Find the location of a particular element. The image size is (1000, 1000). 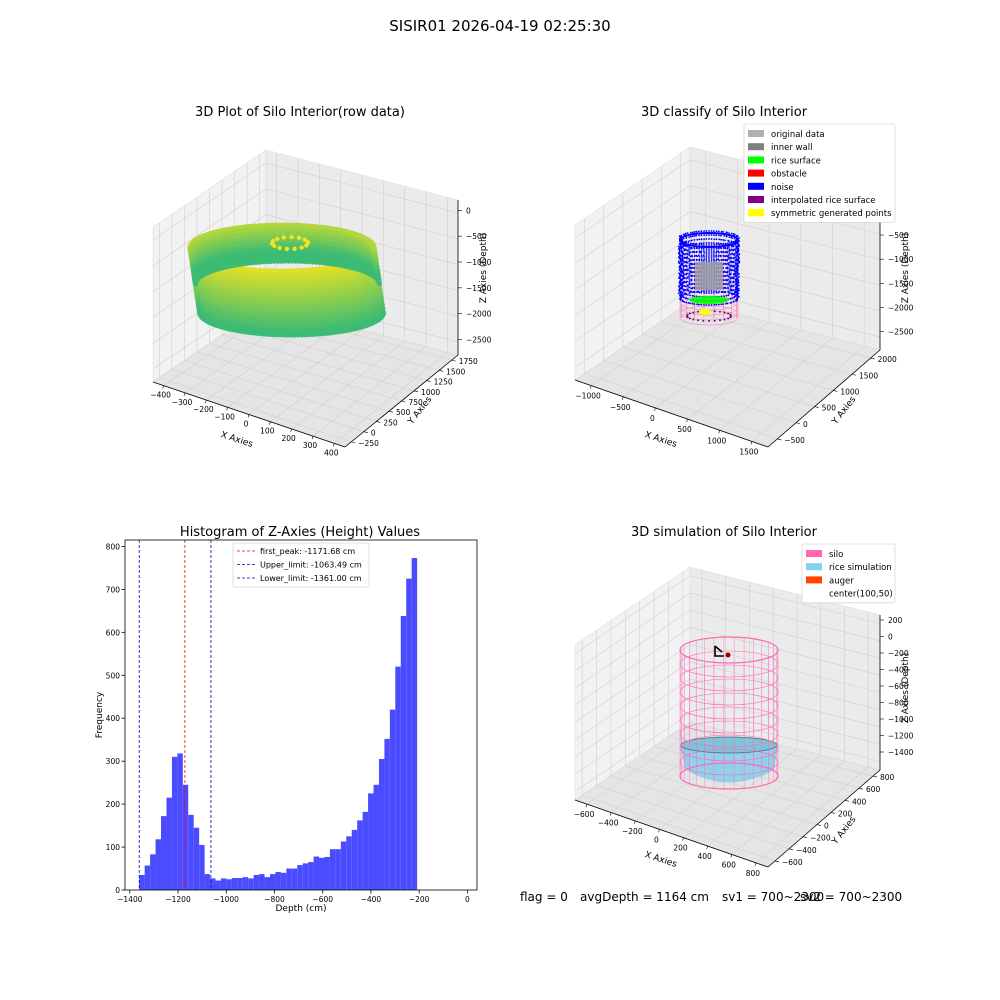

avg-depth-text: avgDepth = 1164 cm is located at coordinates (644, 897).